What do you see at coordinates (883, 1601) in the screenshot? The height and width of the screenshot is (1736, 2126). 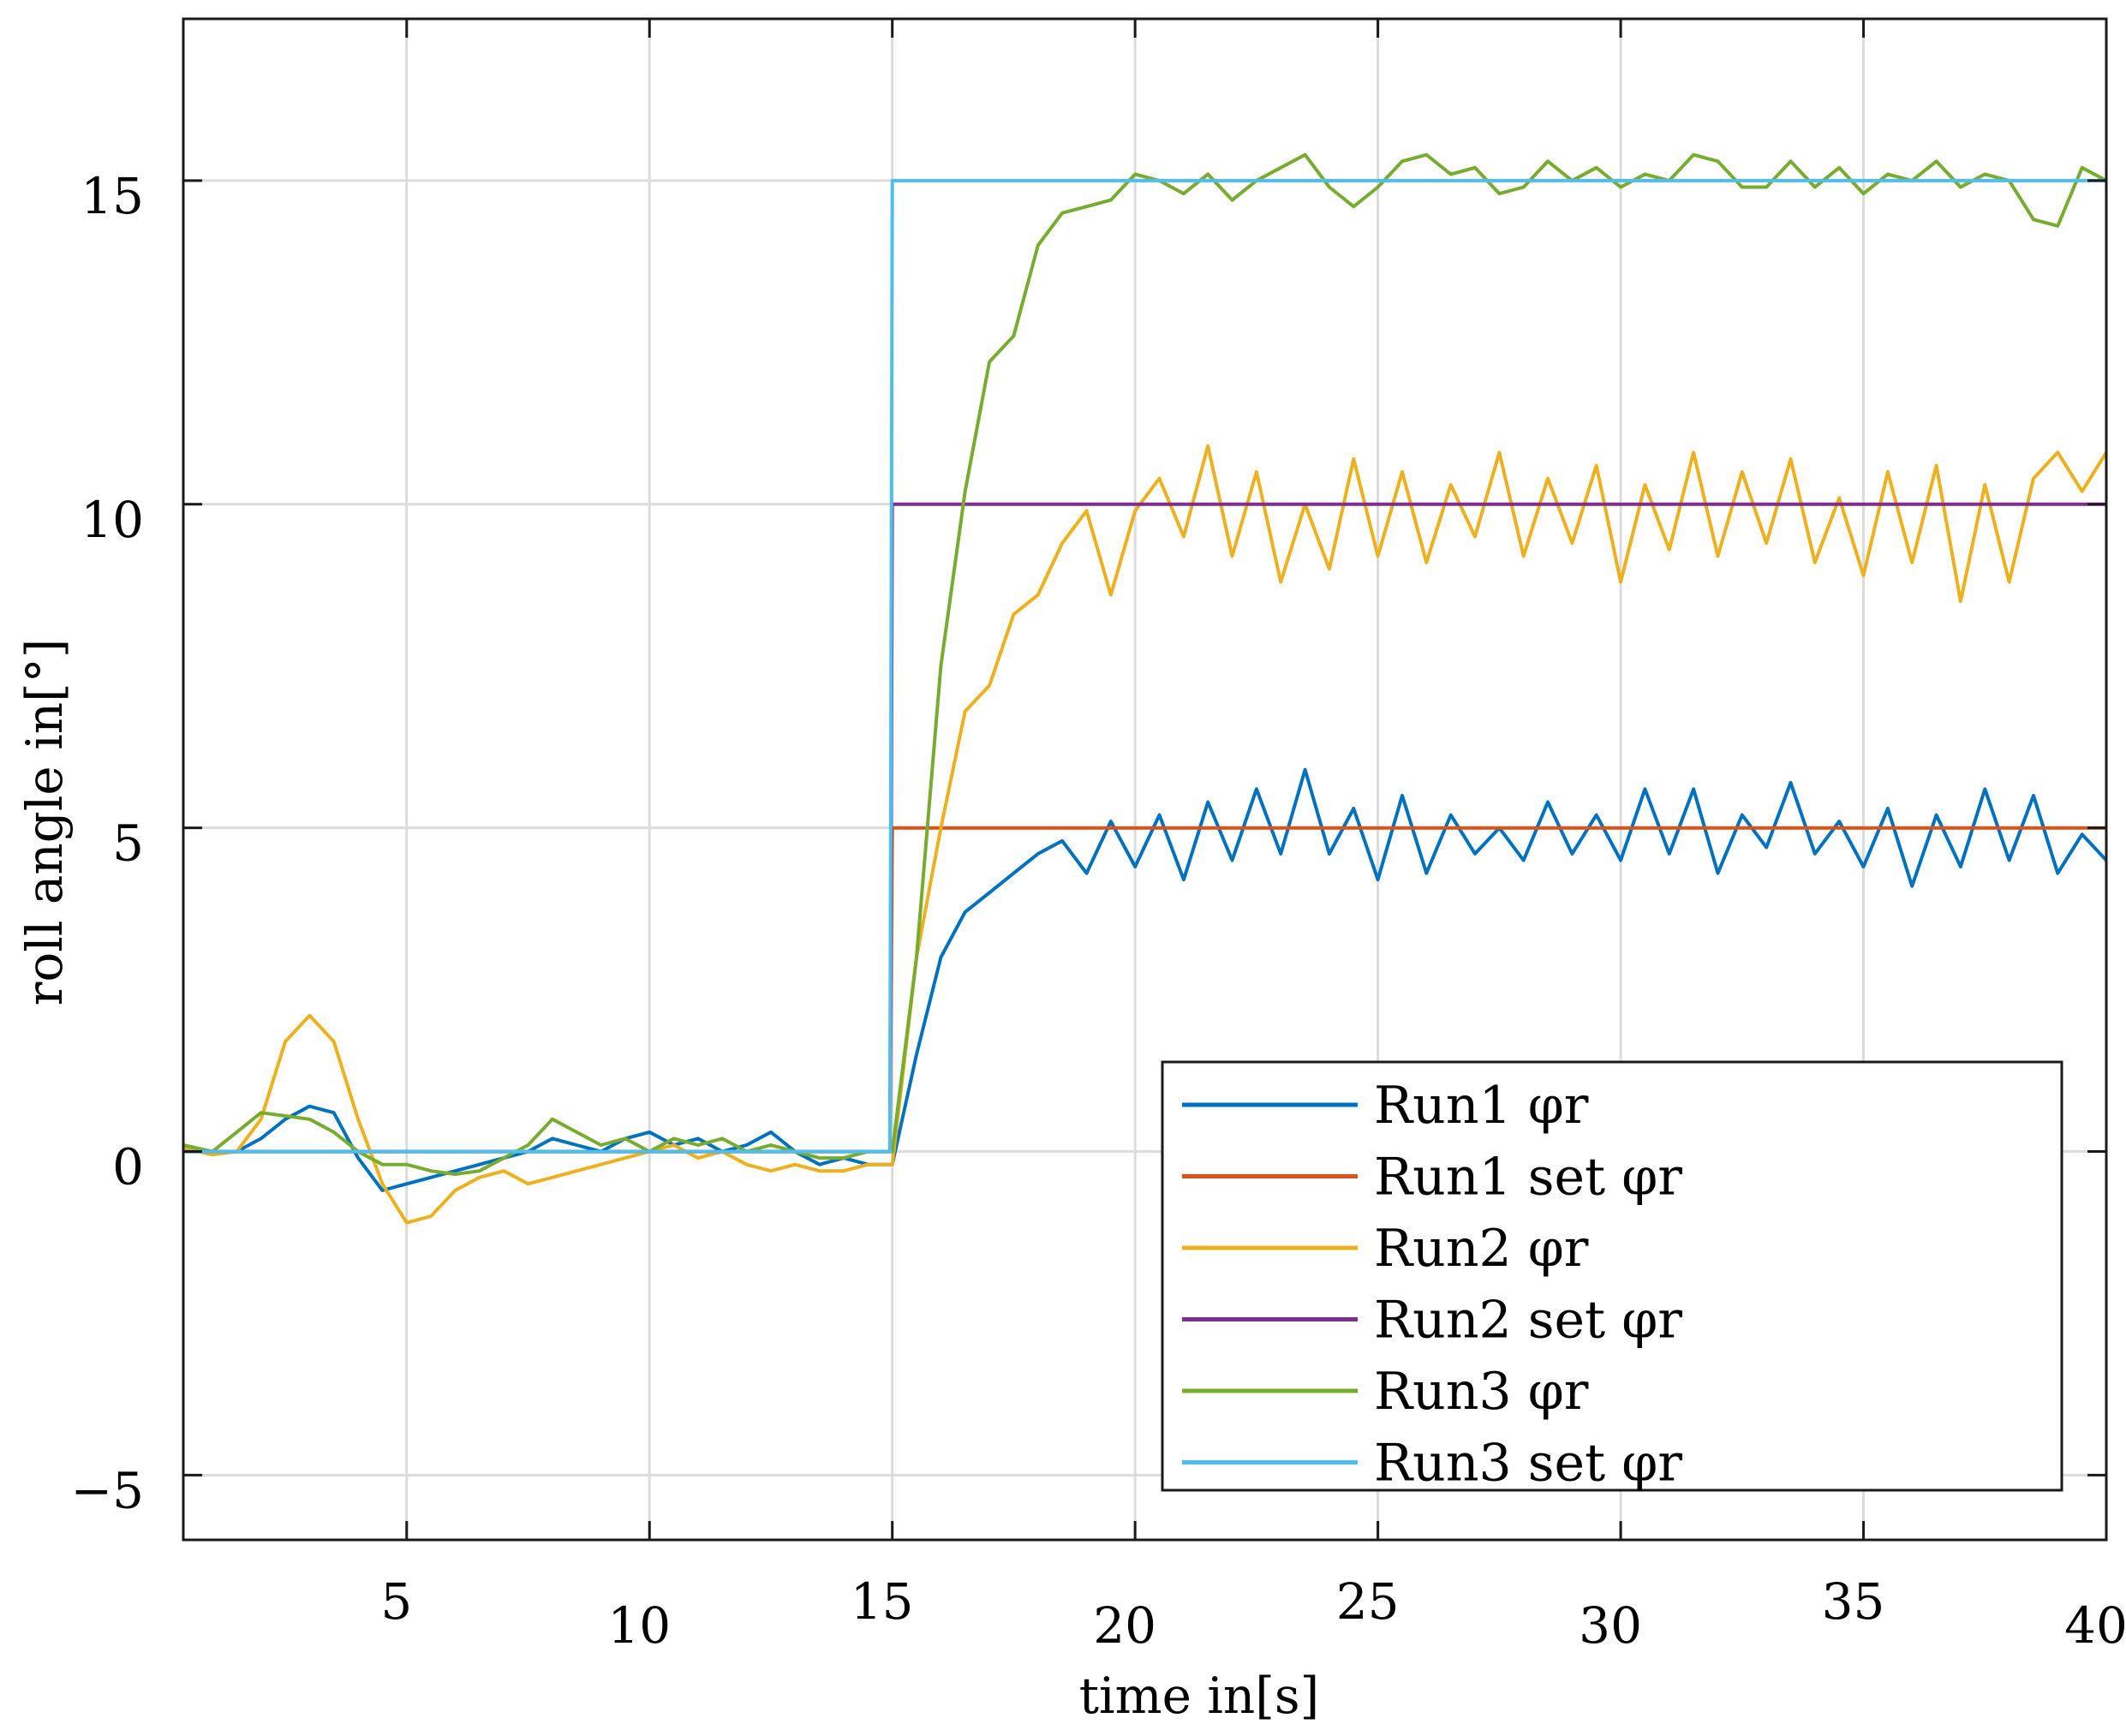 I see `x-tick-label: 15` at bounding box center [883, 1601].